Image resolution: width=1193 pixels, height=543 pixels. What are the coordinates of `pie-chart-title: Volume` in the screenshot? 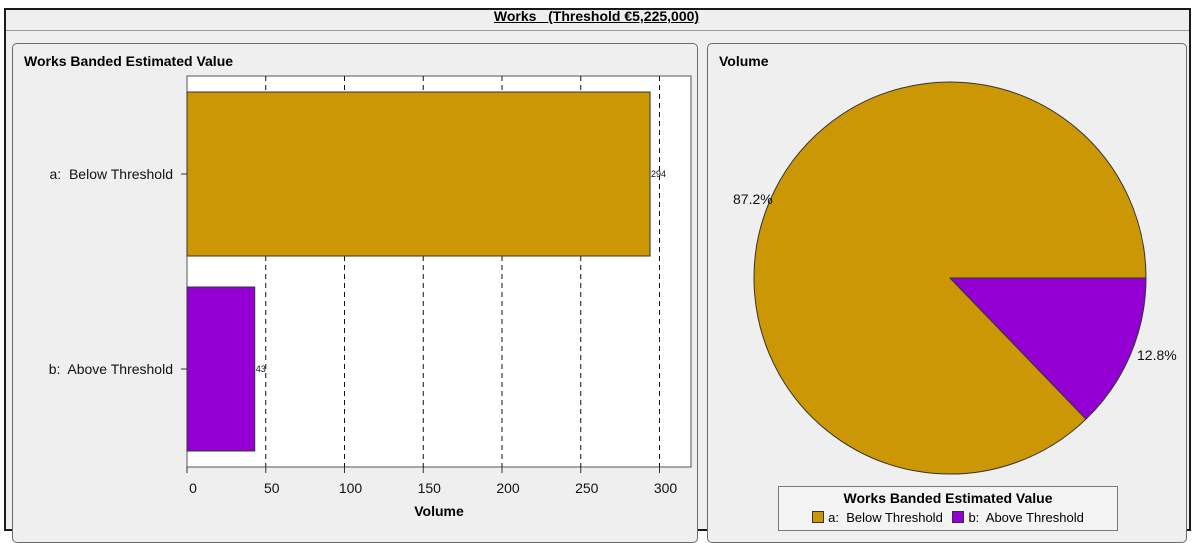 It's located at (744, 61).